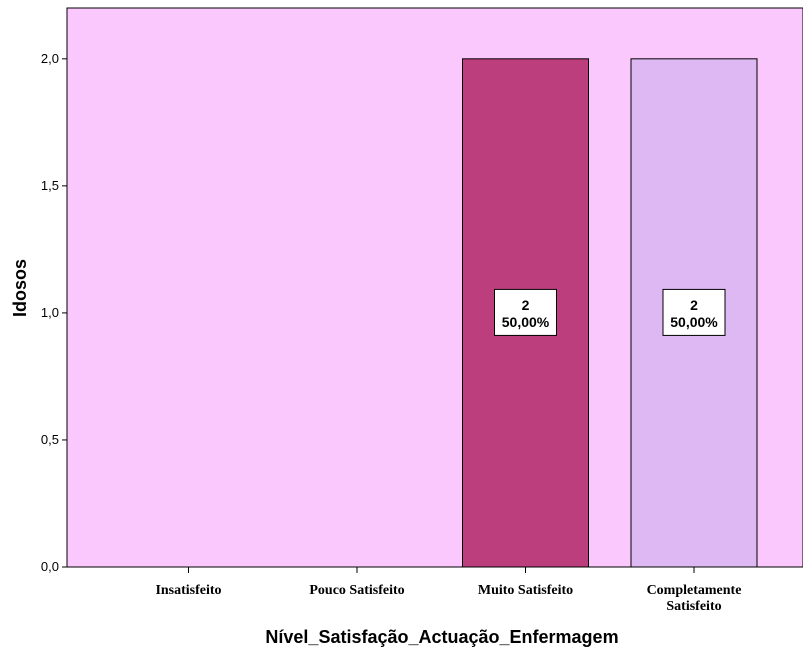 This screenshot has height=652, width=803. I want to click on y-tick-label: 1,5, so click(50, 185).